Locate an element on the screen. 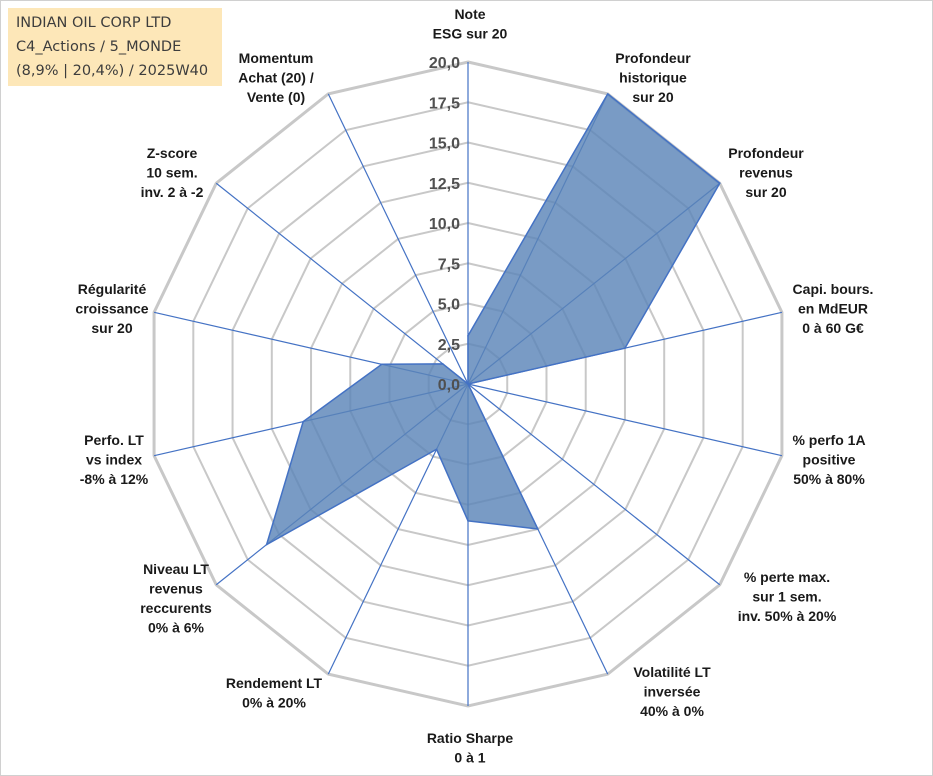 This screenshot has width=933, height=776. axis-label-0: Note ESG sur 20 is located at coordinates (470, 24).